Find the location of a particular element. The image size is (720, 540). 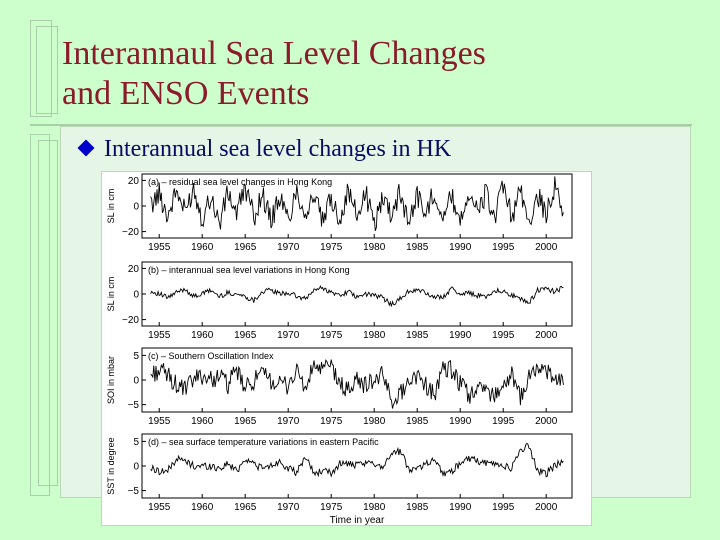

panel-2-series-line is located at coordinates (357, 295).